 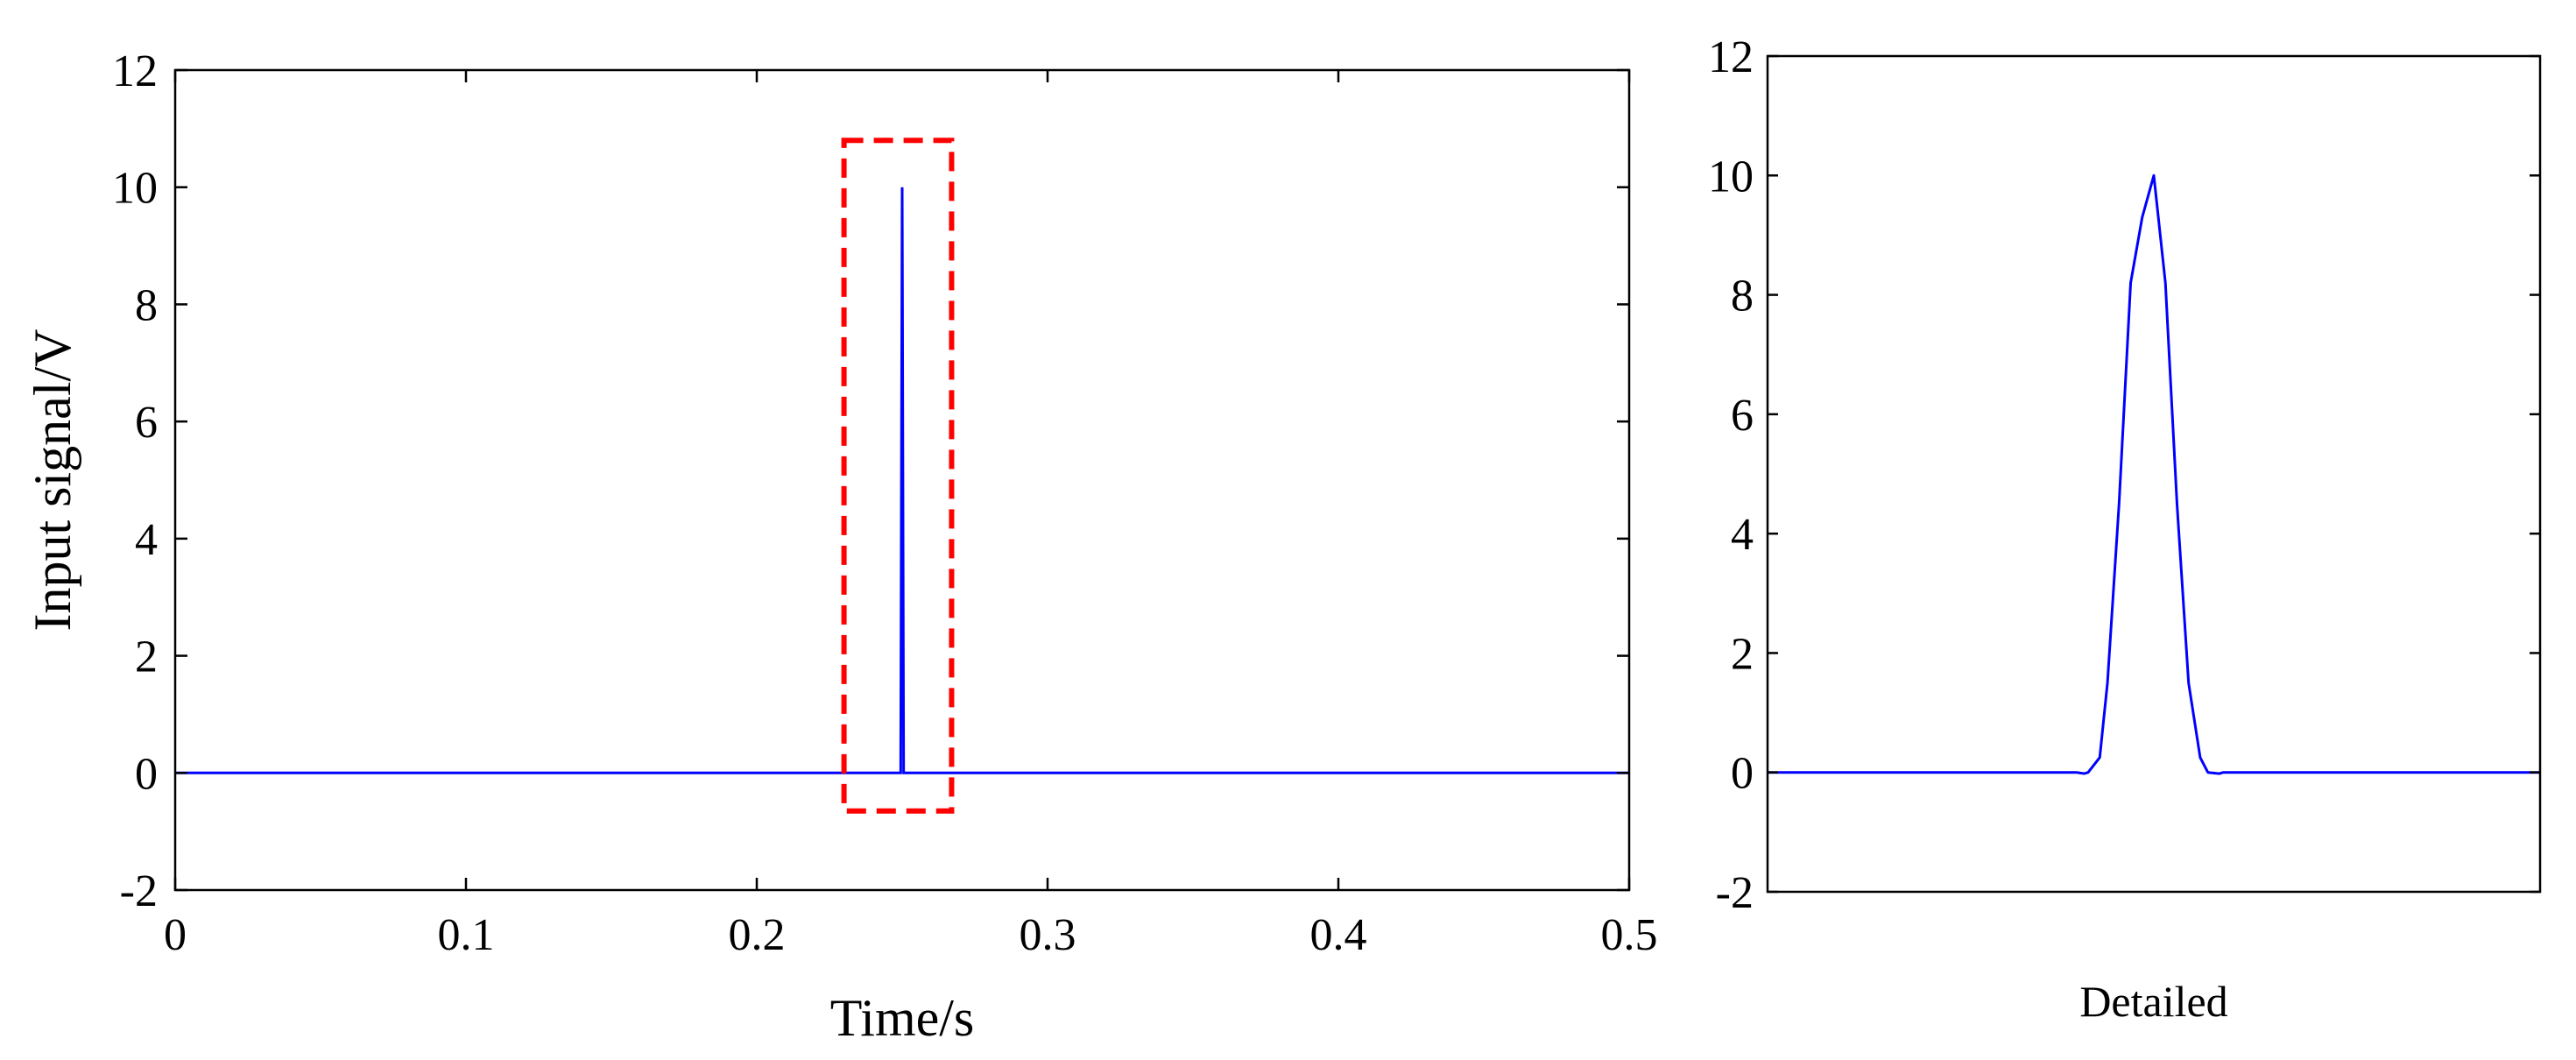 What do you see at coordinates (1742, 297) in the screenshot?
I see `detail-y-tick-label: 8` at bounding box center [1742, 297].